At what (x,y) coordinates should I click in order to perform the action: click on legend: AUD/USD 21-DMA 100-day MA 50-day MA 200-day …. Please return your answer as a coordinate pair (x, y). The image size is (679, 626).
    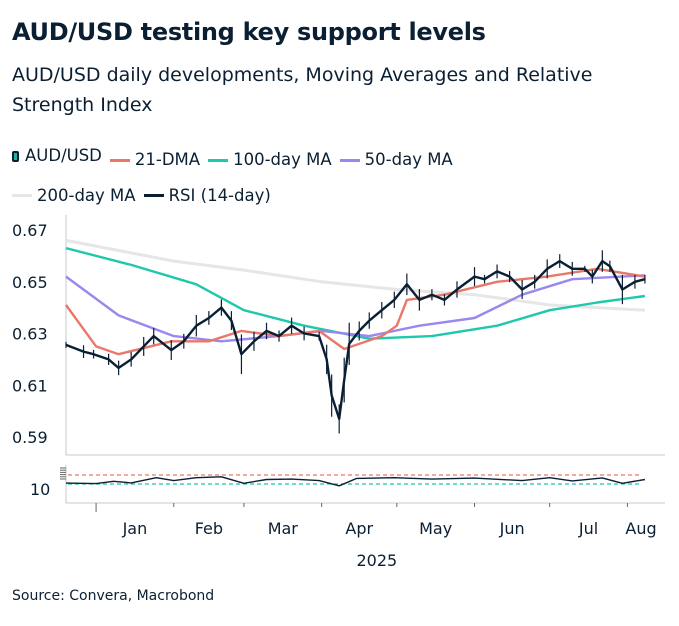
    Looking at the image, I should click on (312, 176).